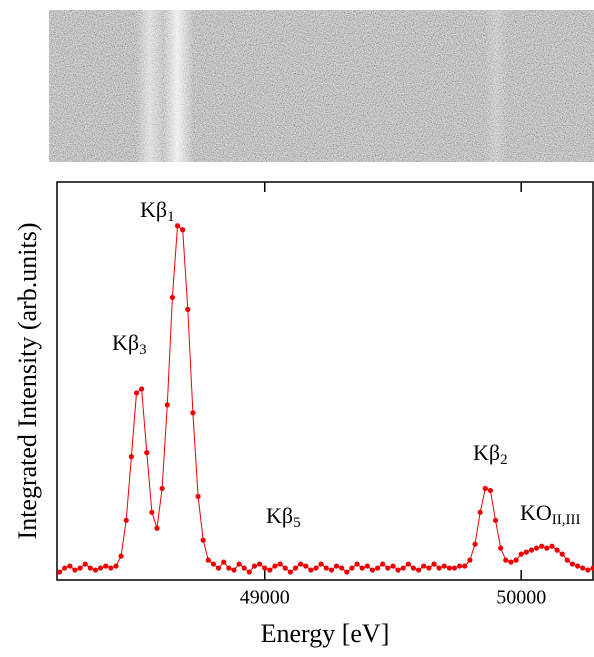 The height and width of the screenshot is (657, 594). What do you see at coordinates (566, 520) in the screenshot?
I see `peak-label-subscript: II,III` at bounding box center [566, 520].